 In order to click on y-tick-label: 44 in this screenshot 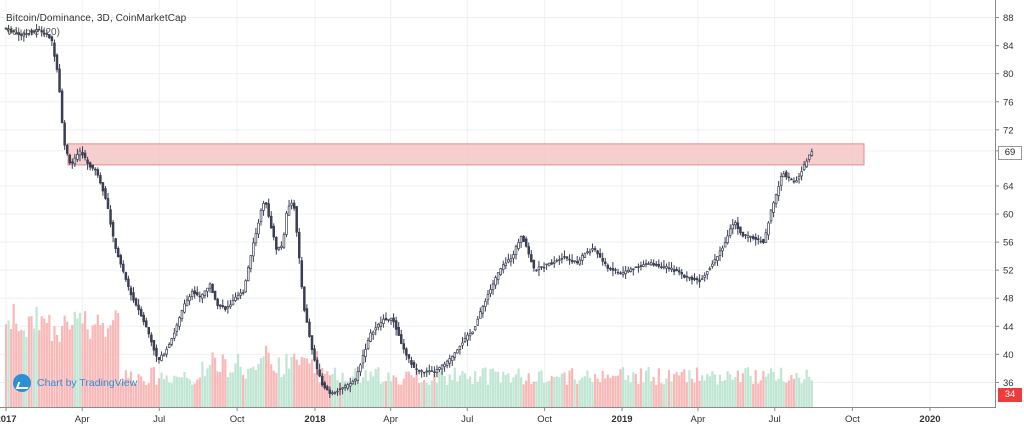, I will do `click(1008, 327)`.